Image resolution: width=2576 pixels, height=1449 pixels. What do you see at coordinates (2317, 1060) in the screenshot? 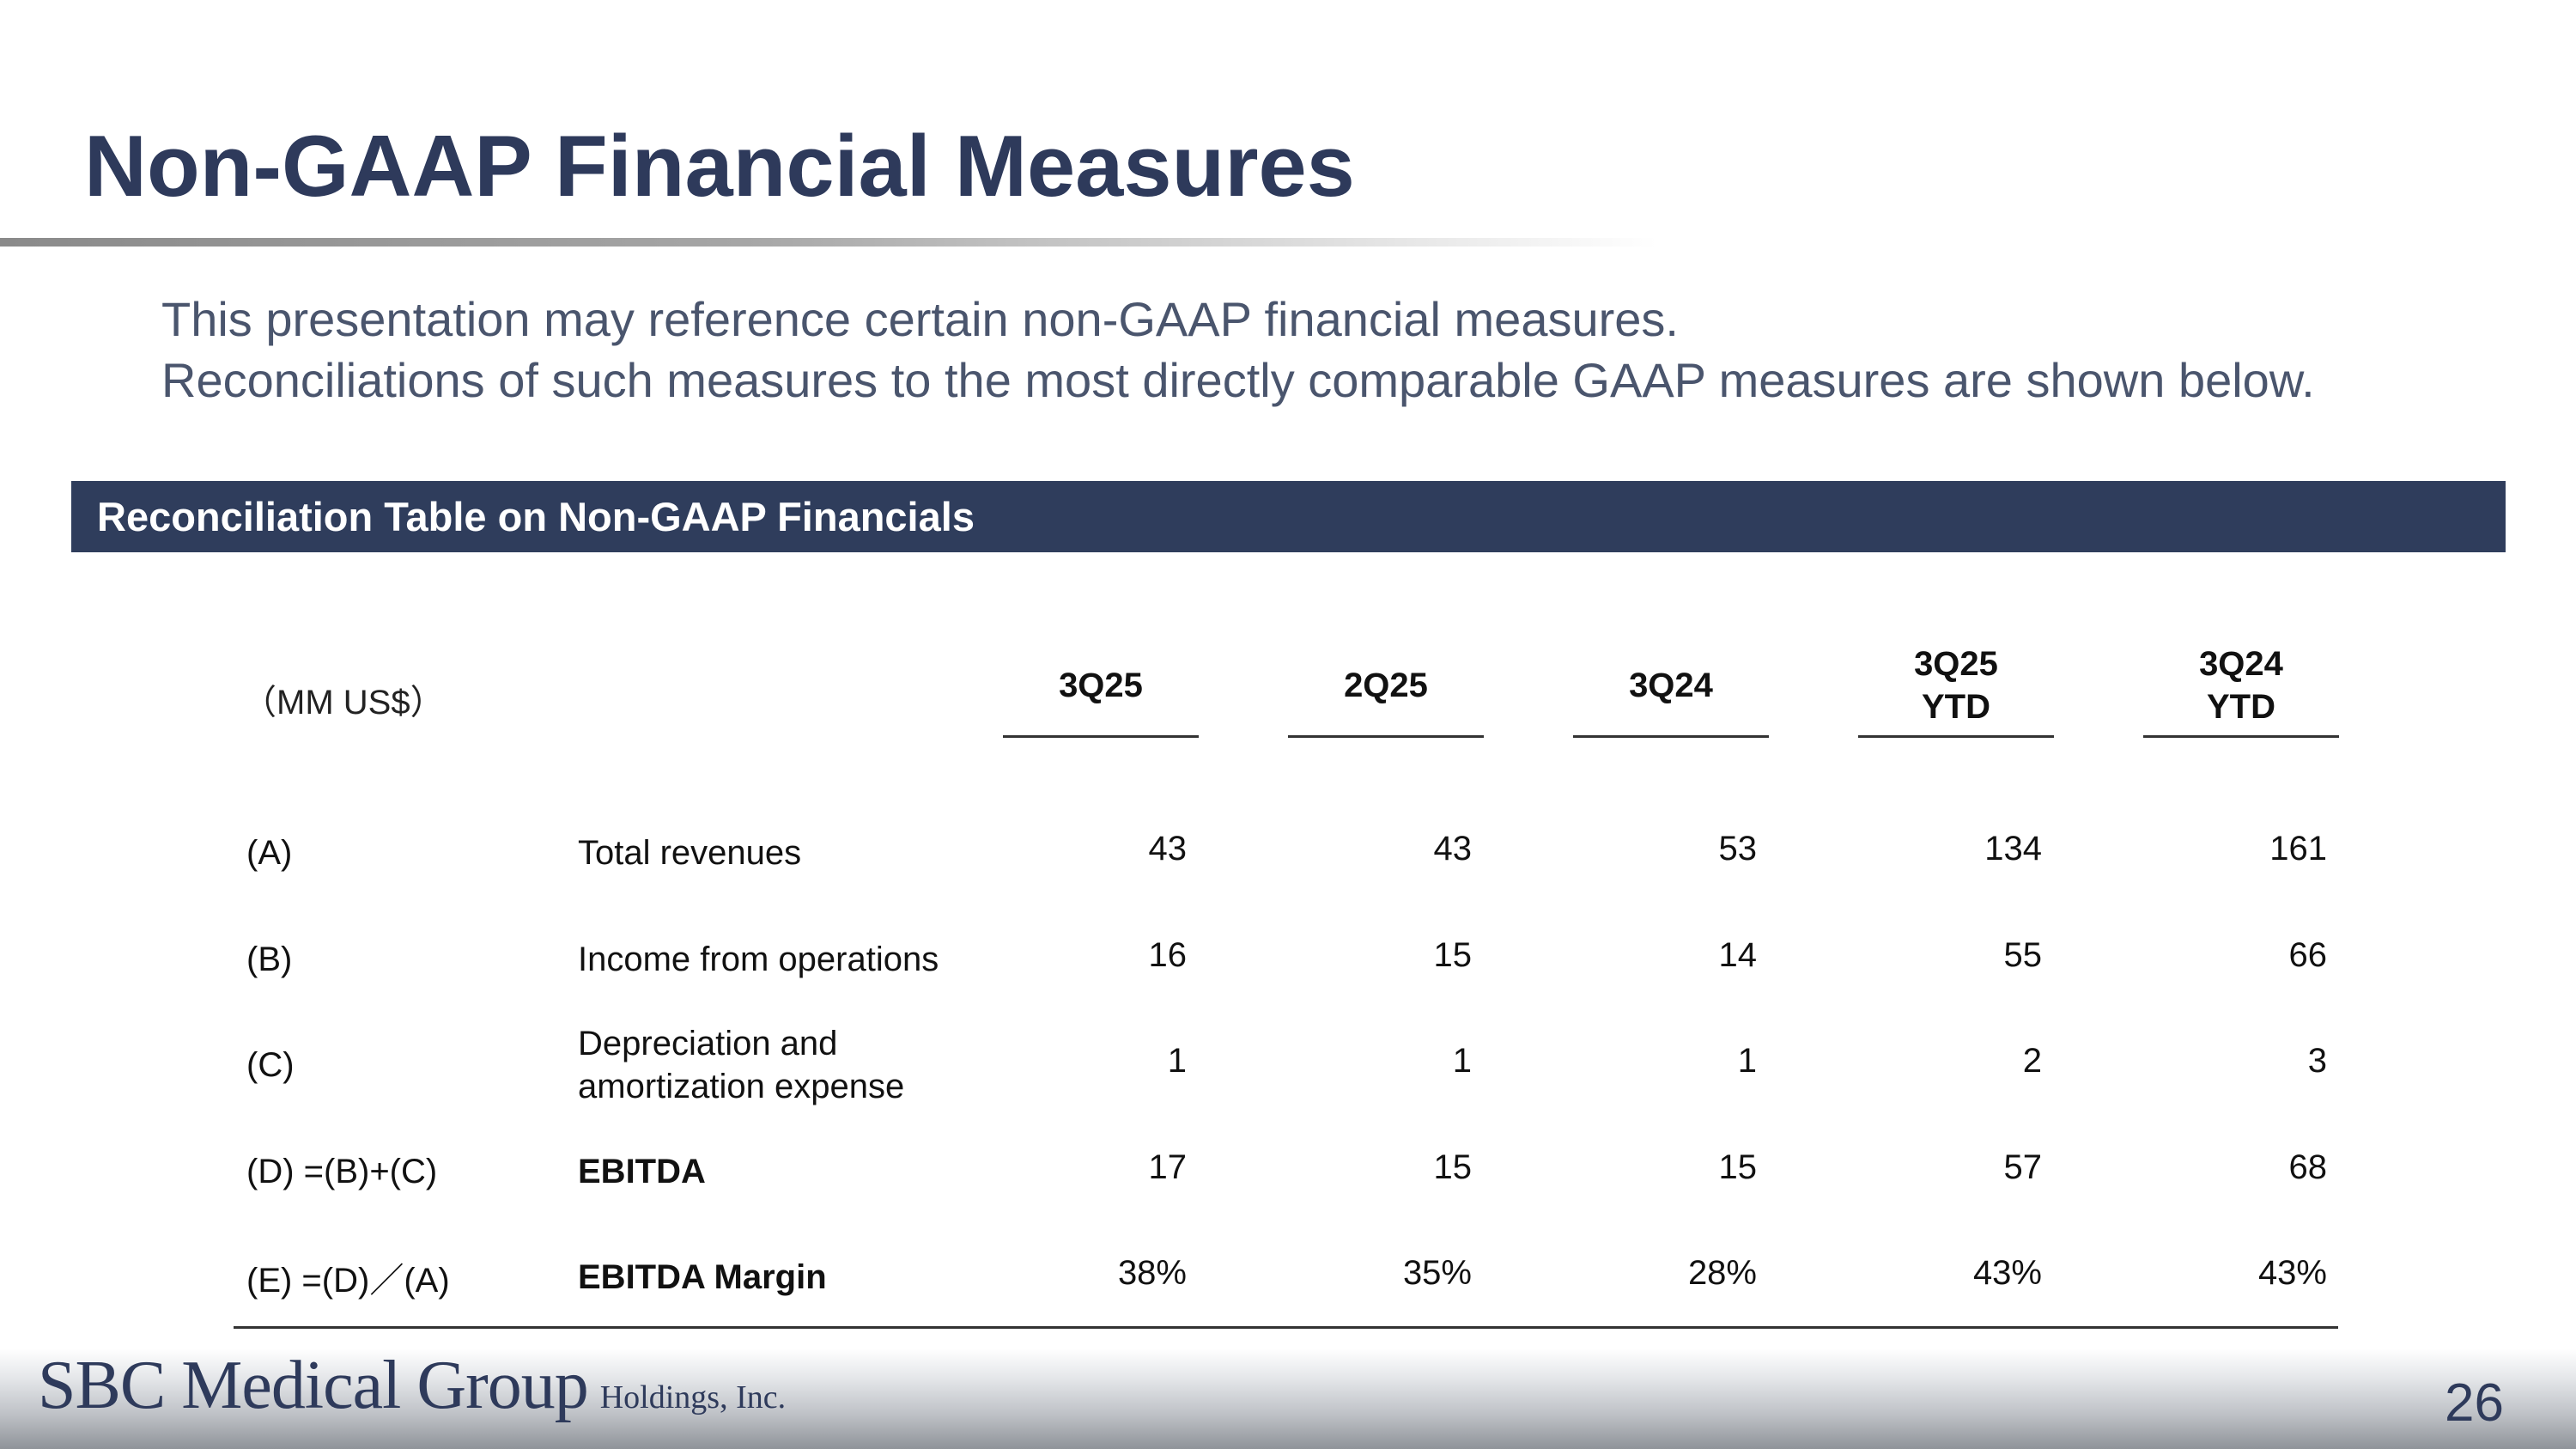
I see `value-cell: 3` at bounding box center [2317, 1060].